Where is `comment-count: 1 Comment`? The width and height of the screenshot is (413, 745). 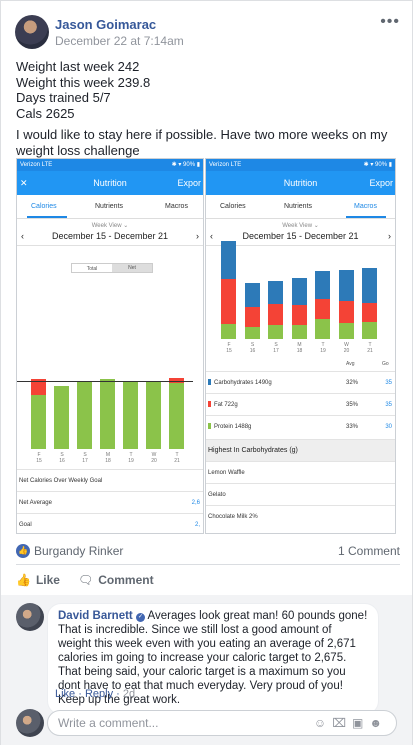 comment-count: 1 Comment is located at coordinates (368, 551).